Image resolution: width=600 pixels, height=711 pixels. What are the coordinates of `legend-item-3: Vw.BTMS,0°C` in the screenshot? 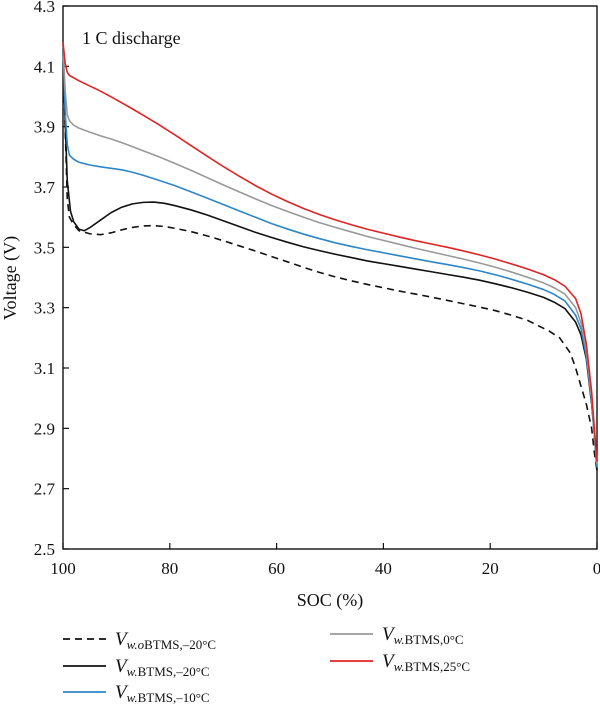 It's located at (397, 635).